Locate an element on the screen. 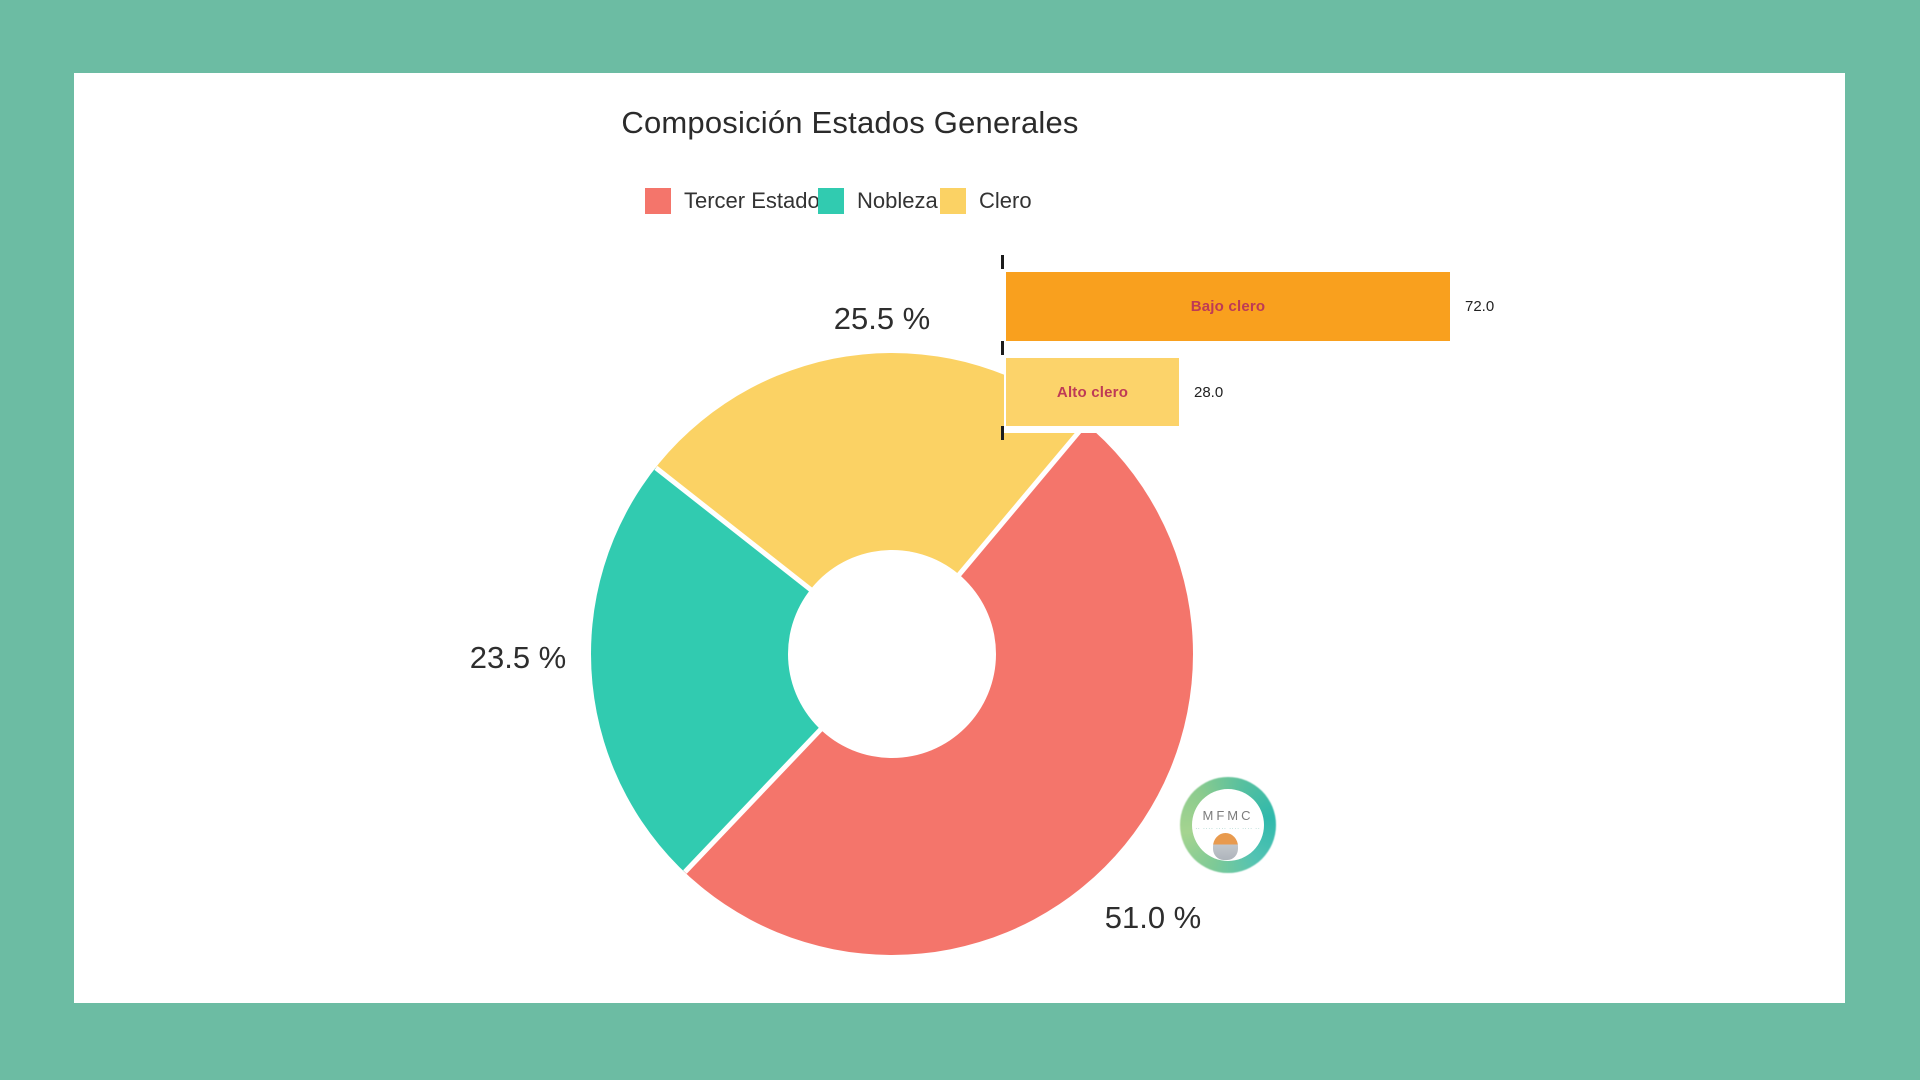  bar-bajo-clero: Bajo clero is located at coordinates (1228, 306).